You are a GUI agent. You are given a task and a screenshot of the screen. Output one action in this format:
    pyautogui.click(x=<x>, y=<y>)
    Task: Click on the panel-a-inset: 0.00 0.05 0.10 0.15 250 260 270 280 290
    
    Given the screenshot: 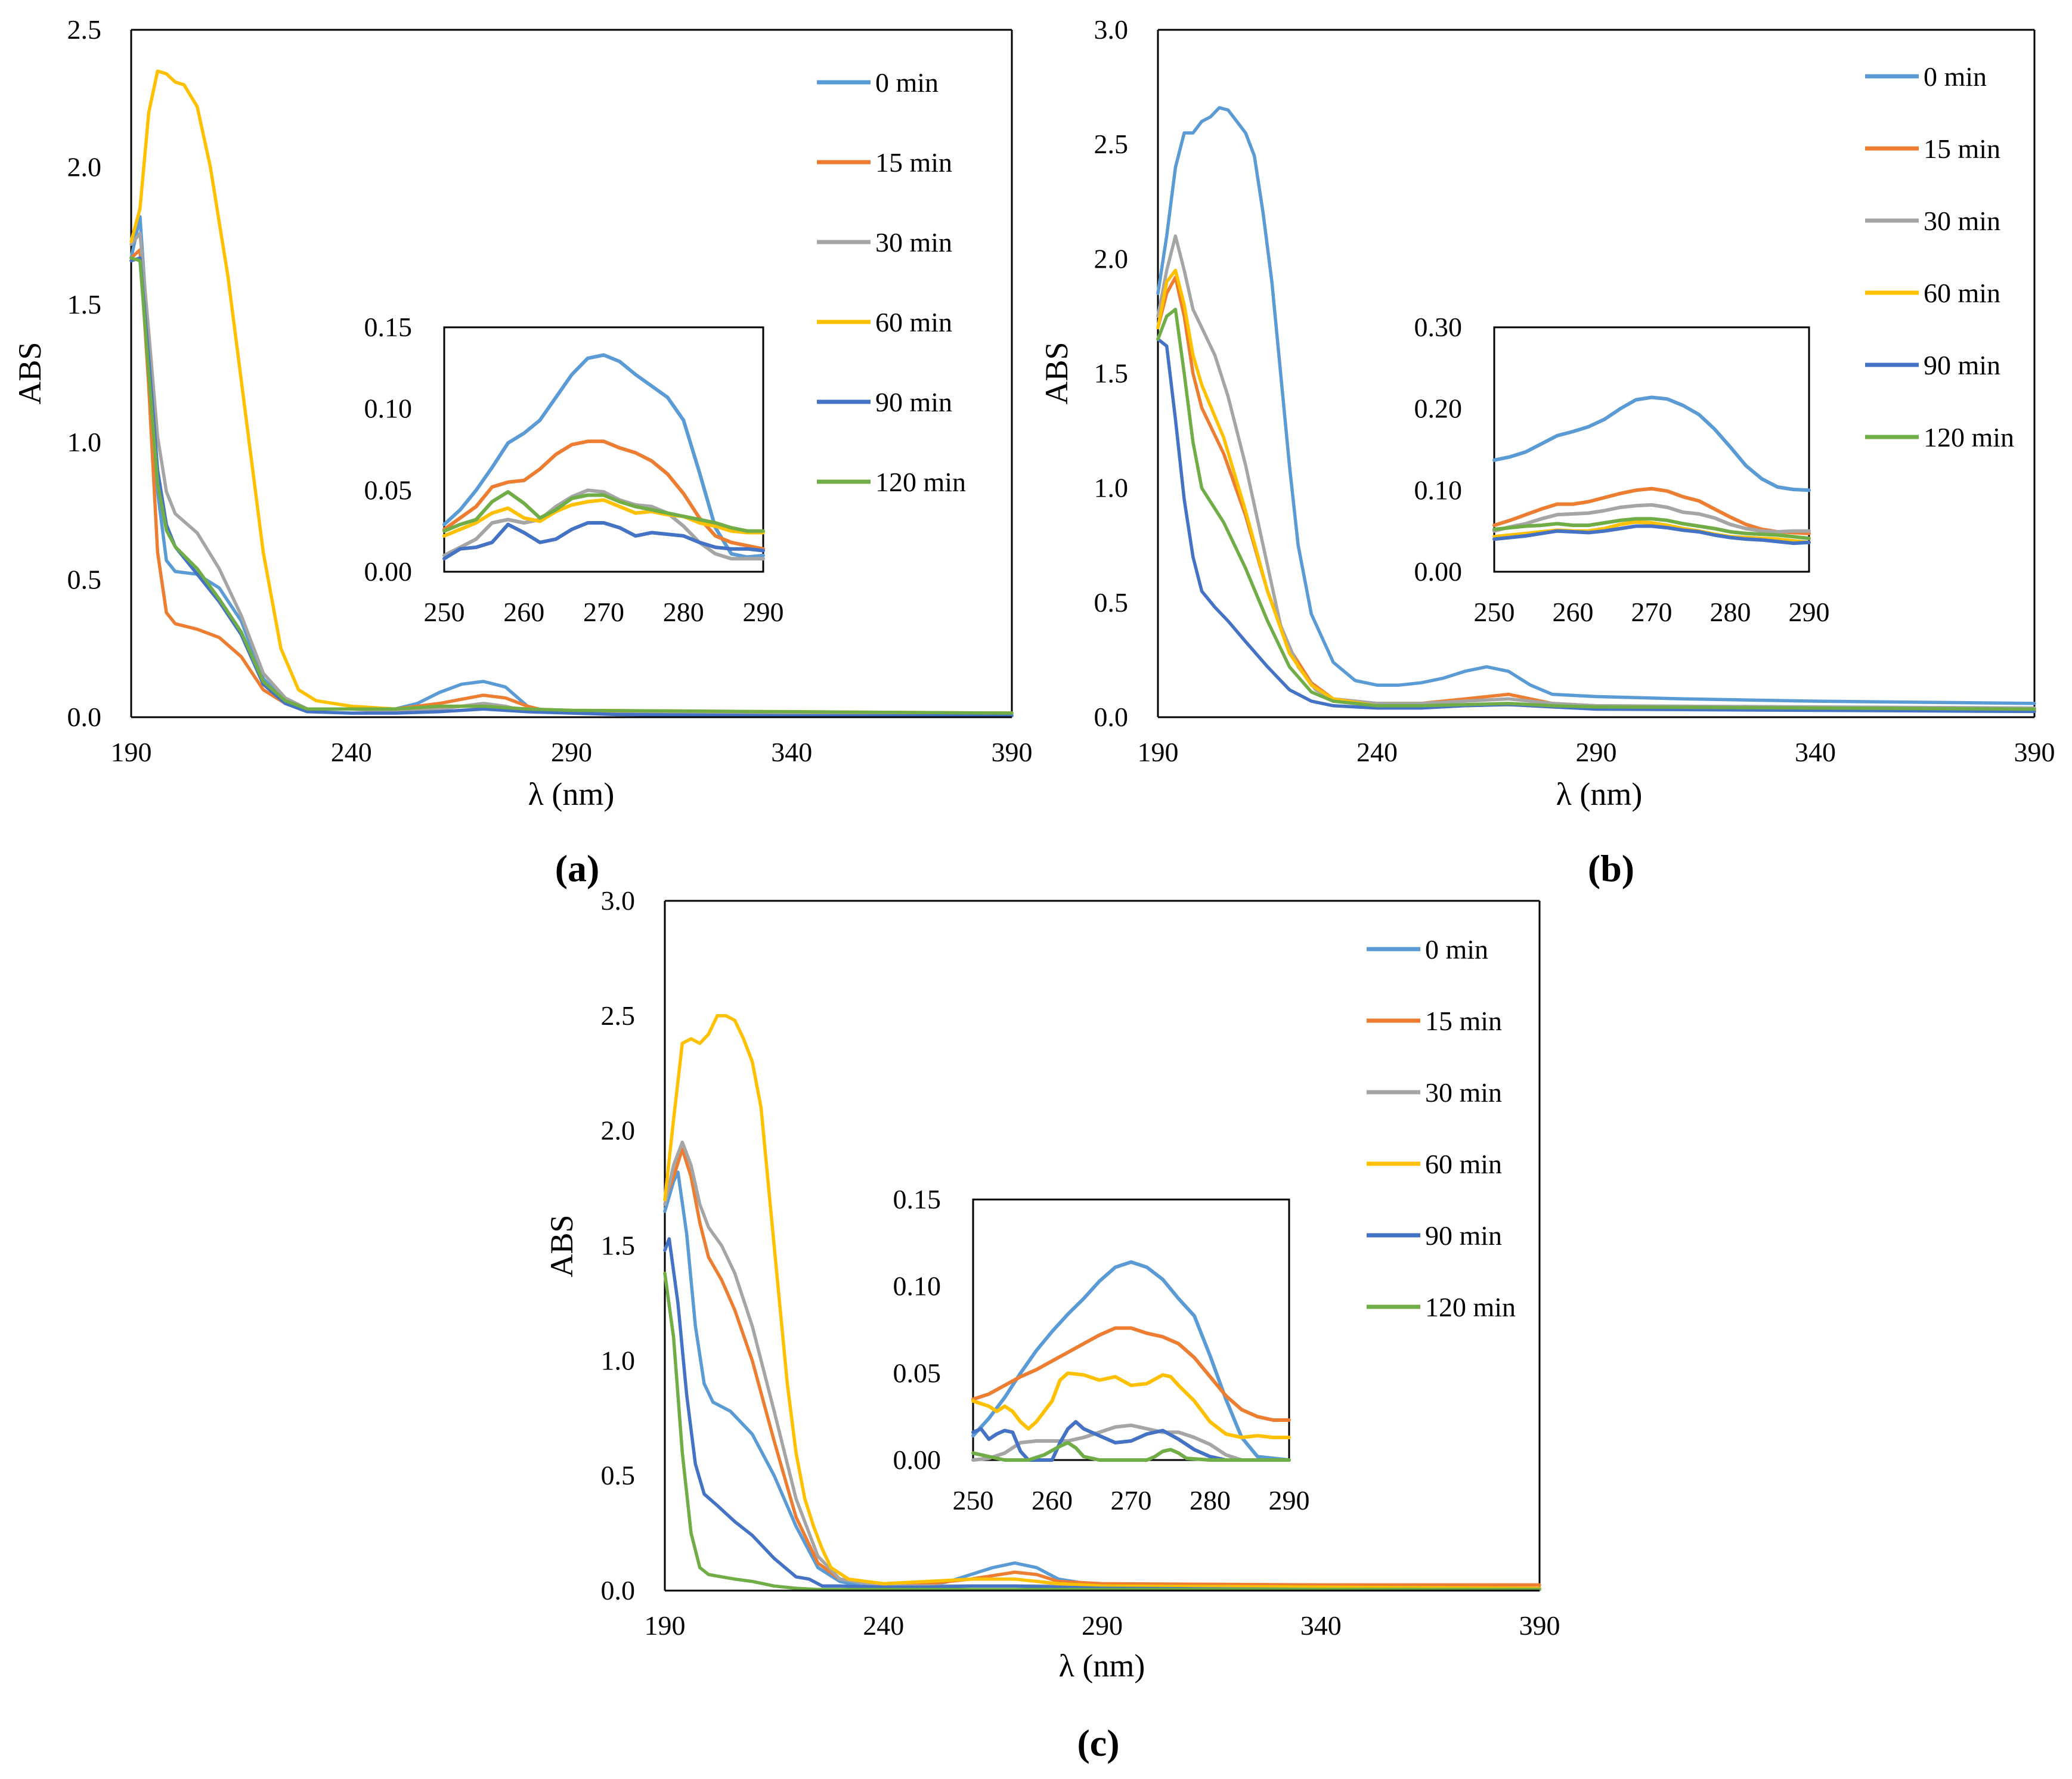 What is the action you would take?
    pyautogui.click(x=574, y=470)
    